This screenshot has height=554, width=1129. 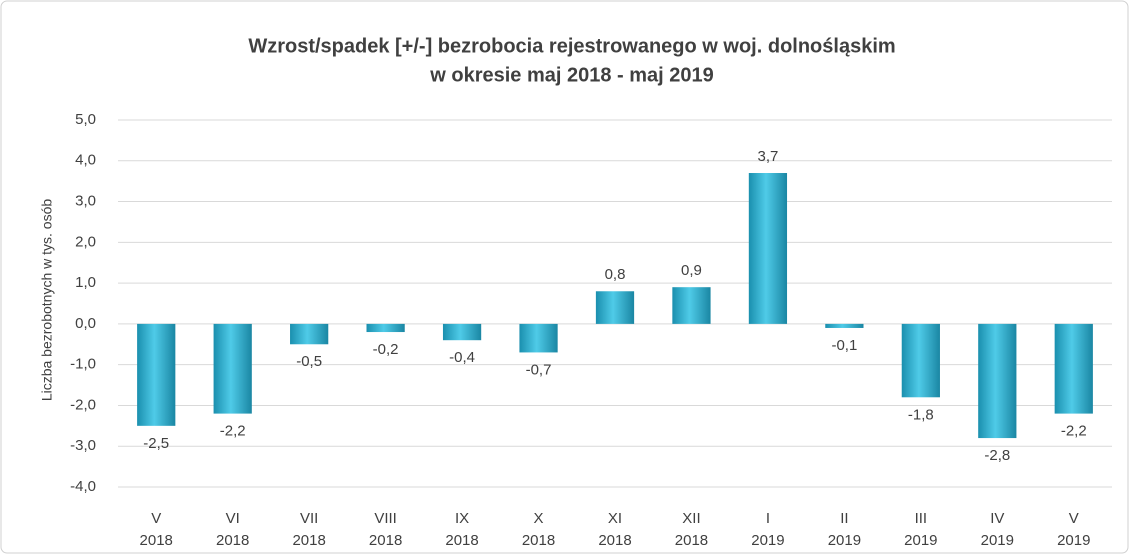 I want to click on y-tick-label: -3,0, so click(x=83, y=445).